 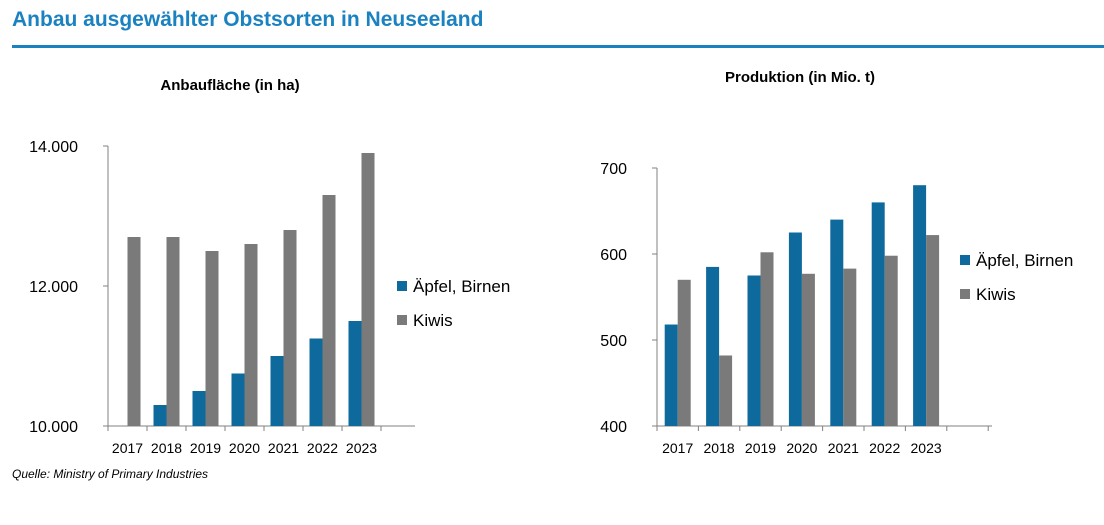 I want to click on chart2-x-tick-label: 2020, so click(x=801, y=448).